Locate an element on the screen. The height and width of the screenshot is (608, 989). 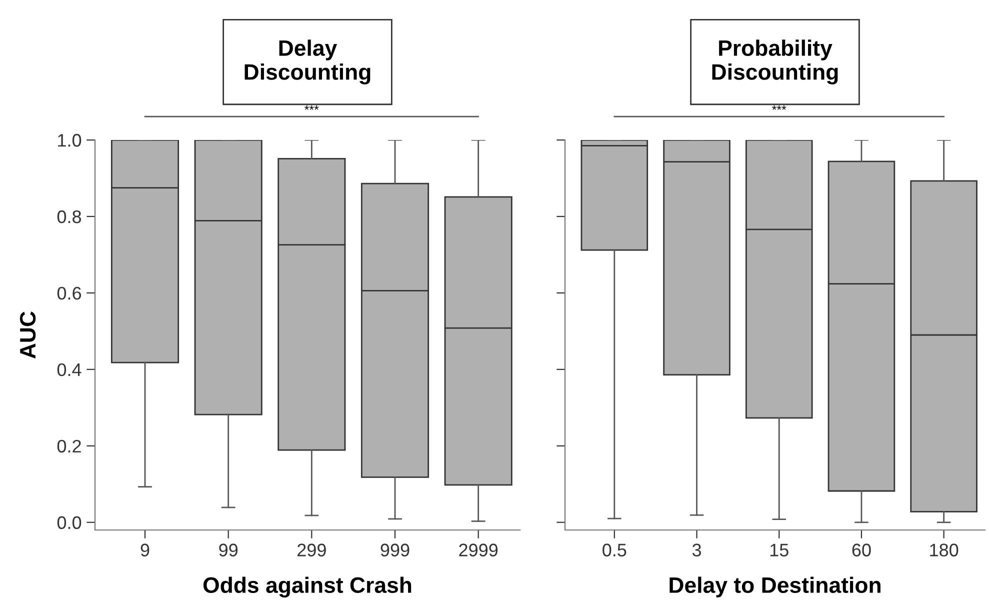
y-tick-label: 0.8 is located at coordinates (69, 217).